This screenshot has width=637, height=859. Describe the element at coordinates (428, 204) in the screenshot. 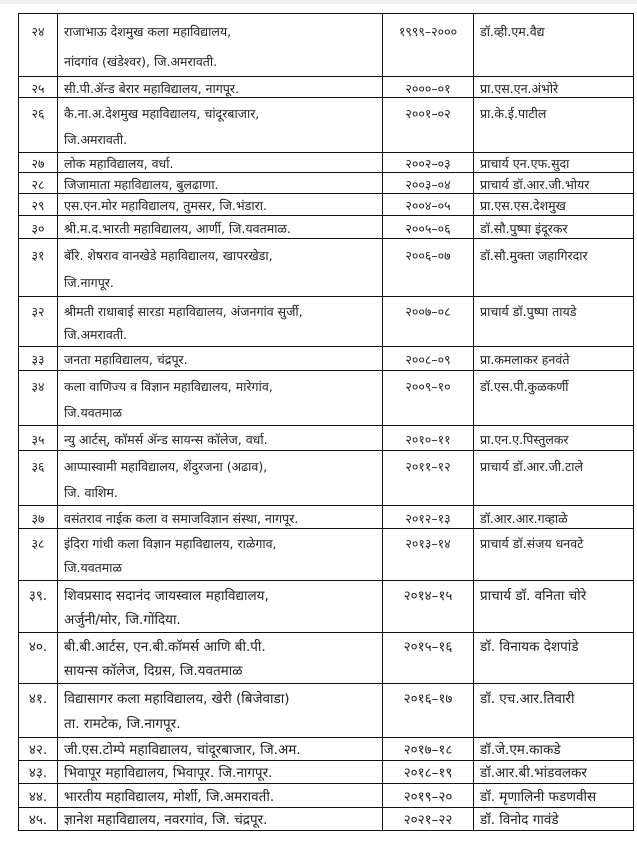

I see `academic-year: २००४–०५` at that location.